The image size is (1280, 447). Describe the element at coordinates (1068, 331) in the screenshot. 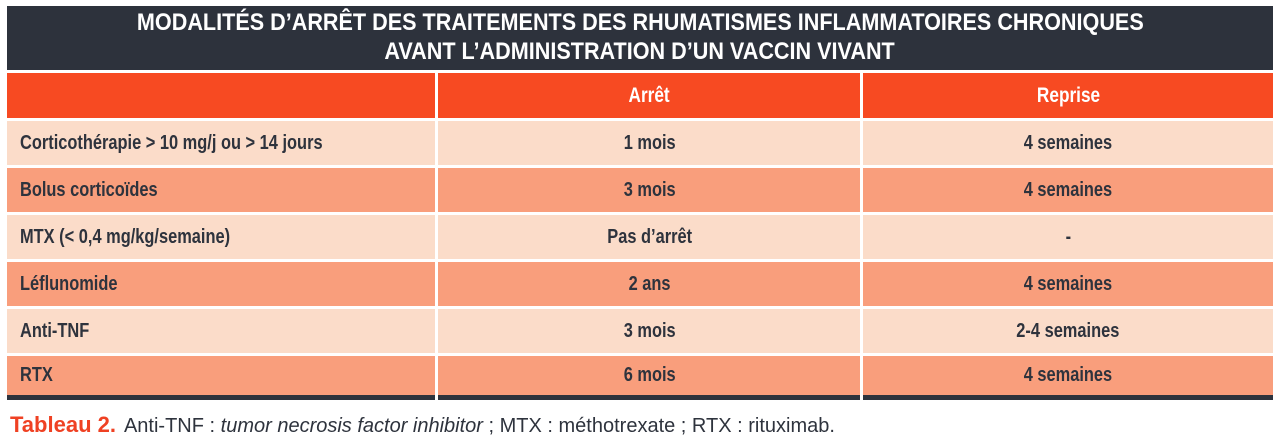

I see `reprise-cell: 2-4 semaines` at that location.